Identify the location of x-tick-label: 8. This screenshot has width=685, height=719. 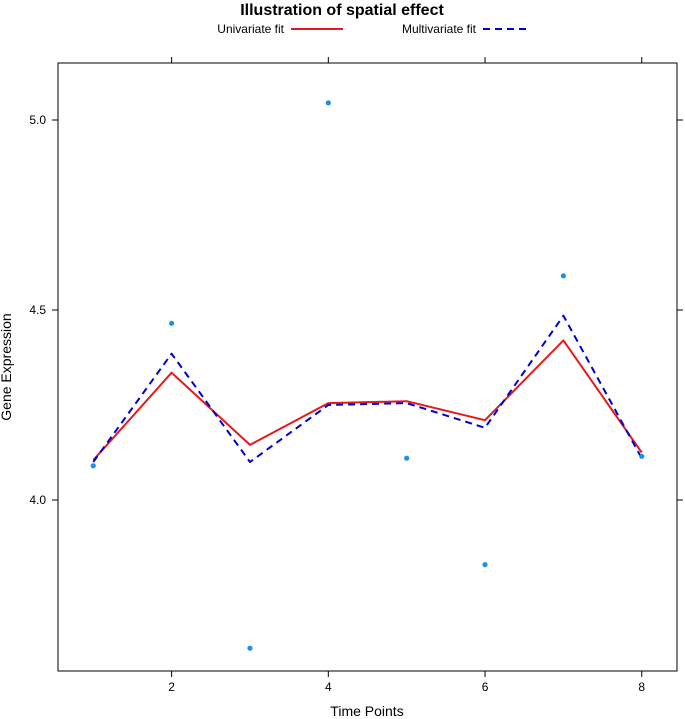
(641, 687).